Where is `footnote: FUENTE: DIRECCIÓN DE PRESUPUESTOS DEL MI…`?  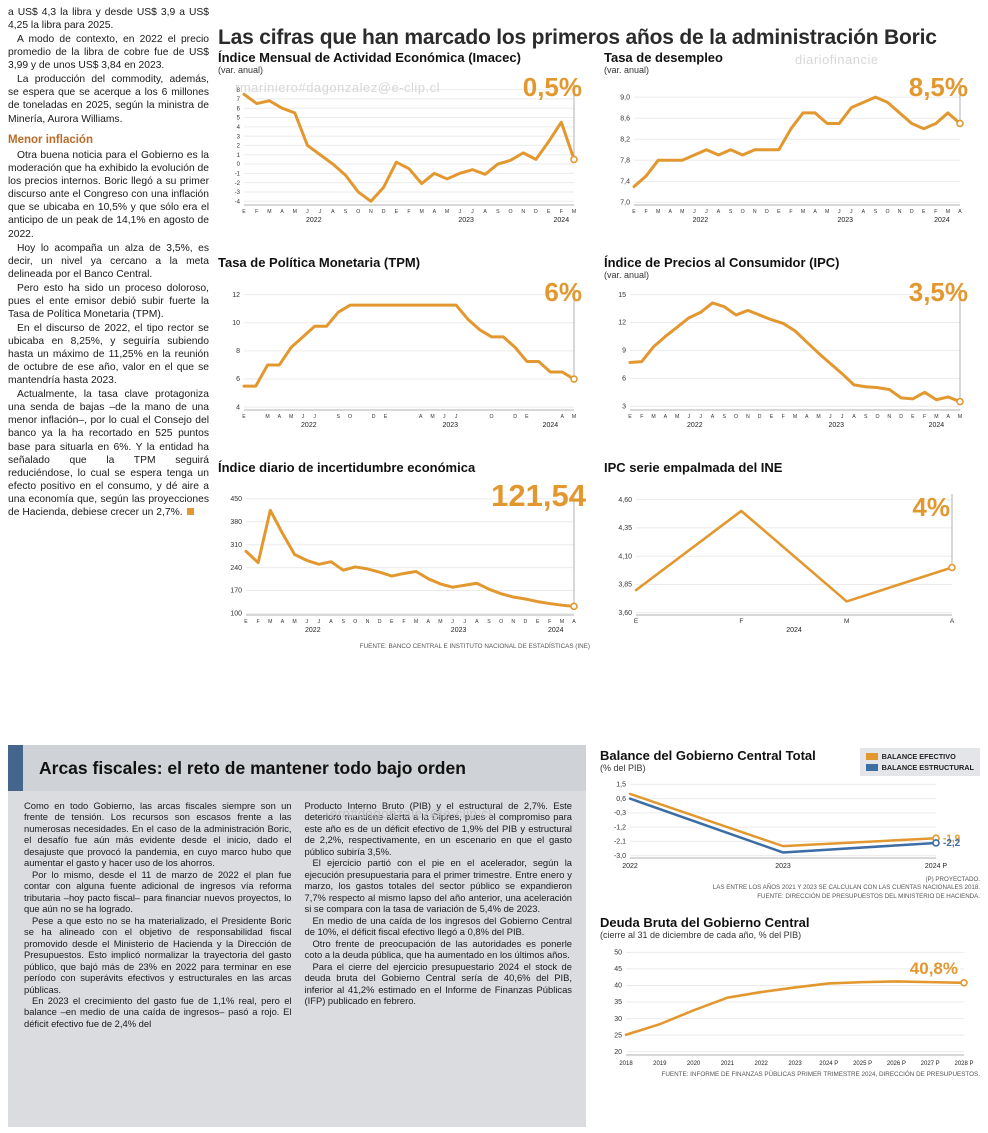
footnote: FUENTE: DIRECCIÓN DE PRESUPUESTOS DEL MI… is located at coordinates (868, 896).